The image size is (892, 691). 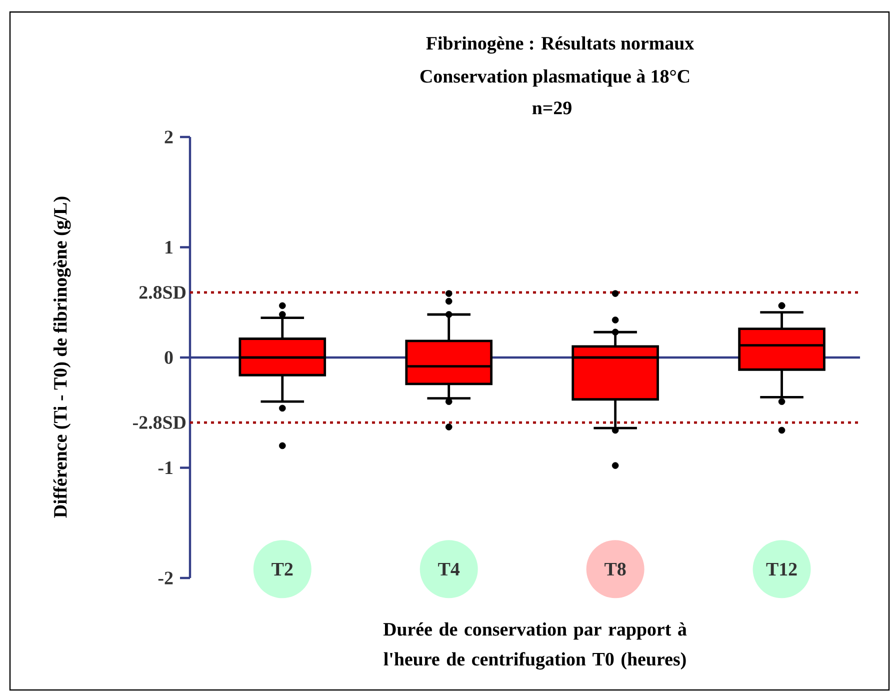 I want to click on y-tick-label: 0, so click(x=168, y=357).